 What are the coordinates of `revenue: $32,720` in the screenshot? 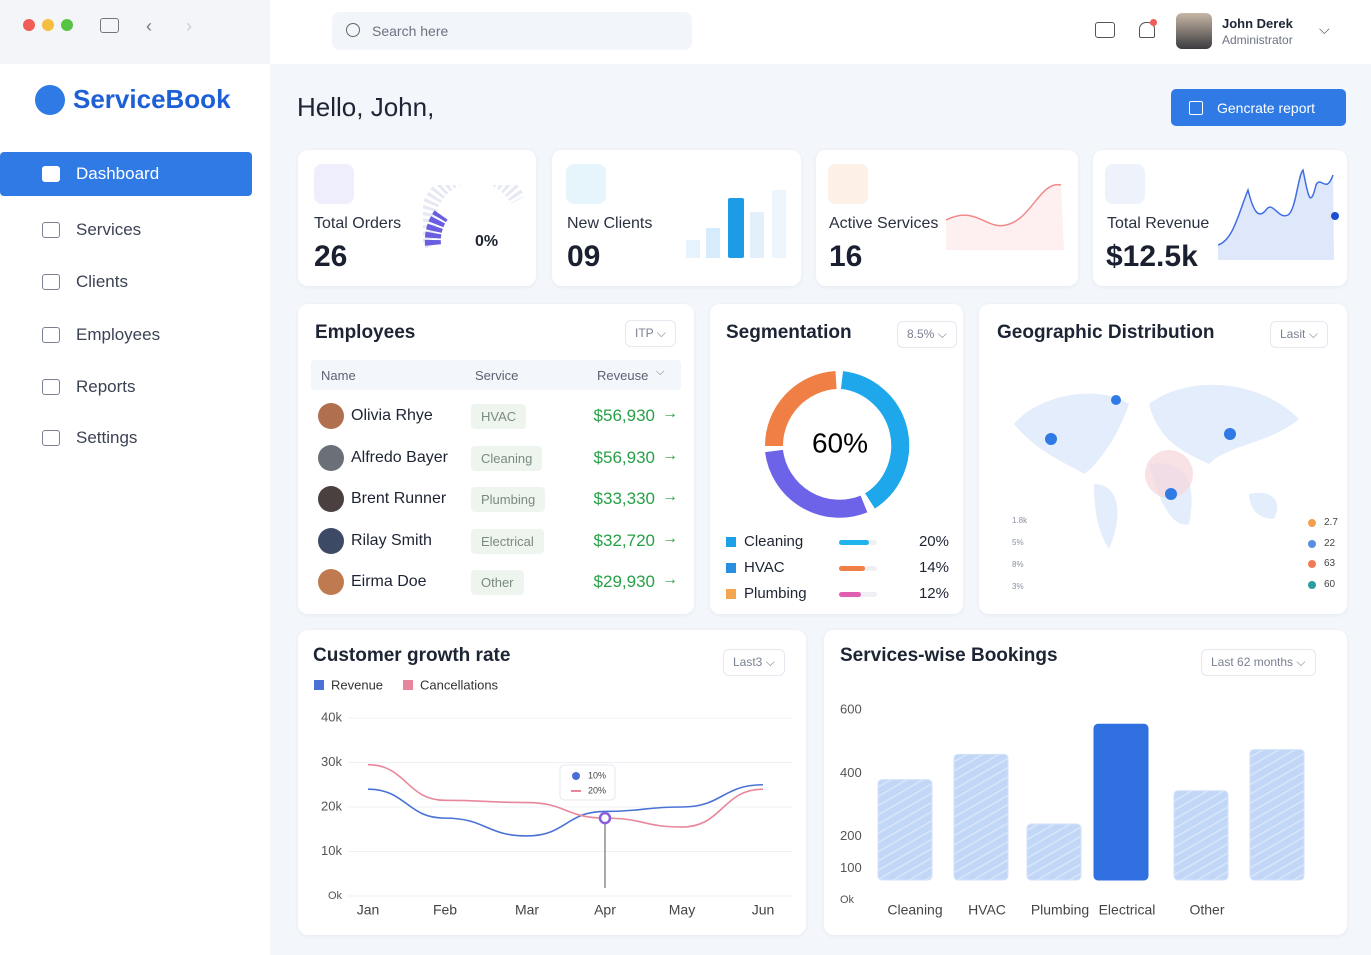 It's located at (624, 540).